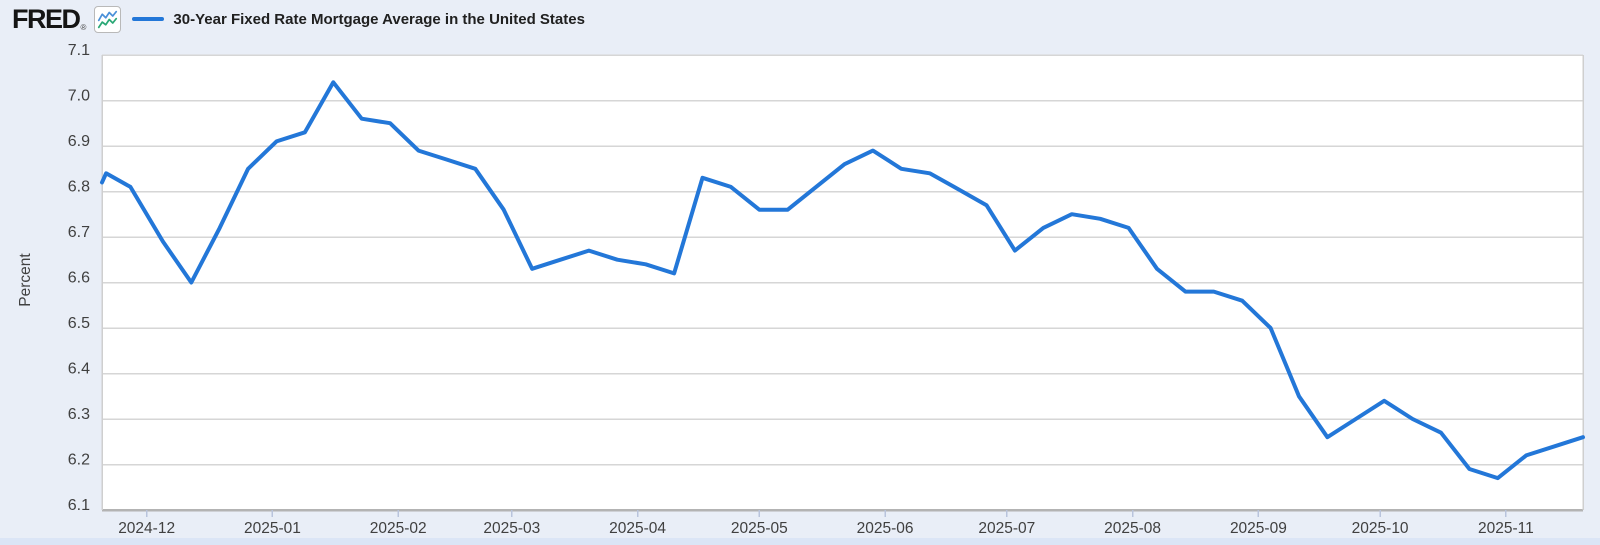 The image size is (1600, 545). What do you see at coordinates (79, 50) in the screenshot?
I see `y-axis-tick-label: 7.1` at bounding box center [79, 50].